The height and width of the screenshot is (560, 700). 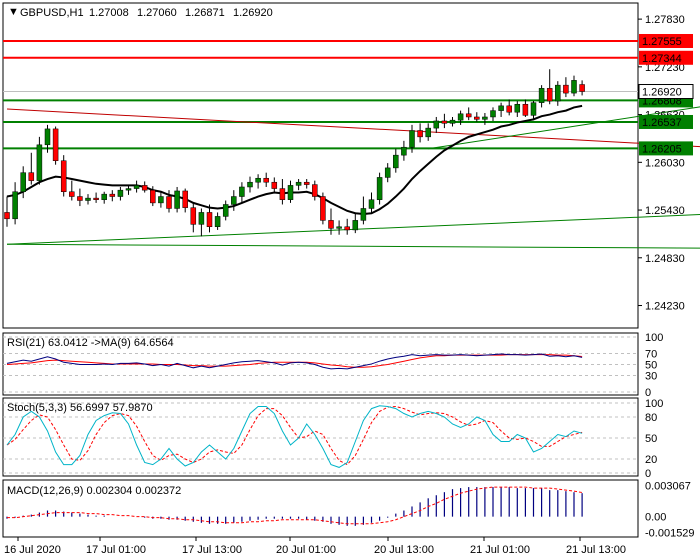 I want to click on indicator-axis-label: 30, so click(x=651, y=377).